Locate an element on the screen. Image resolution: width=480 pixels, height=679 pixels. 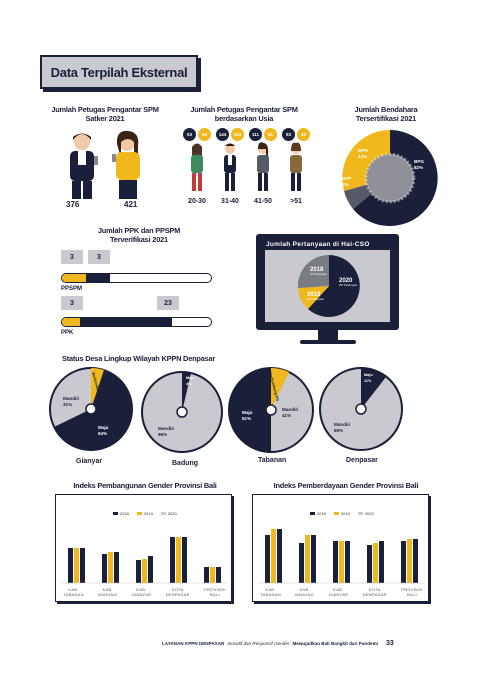
footer-right: Mewujudkan Bali Bangkit dari Pandemi is located at coordinates (335, 643).